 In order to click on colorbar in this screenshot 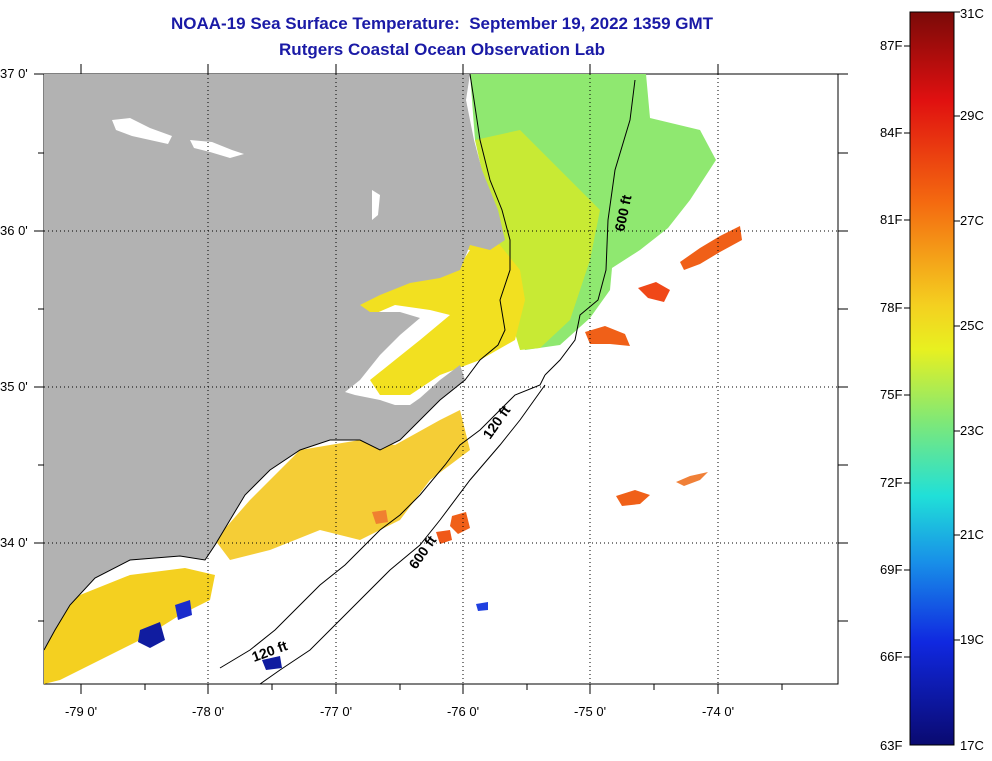, I will do `click(932, 378)`.